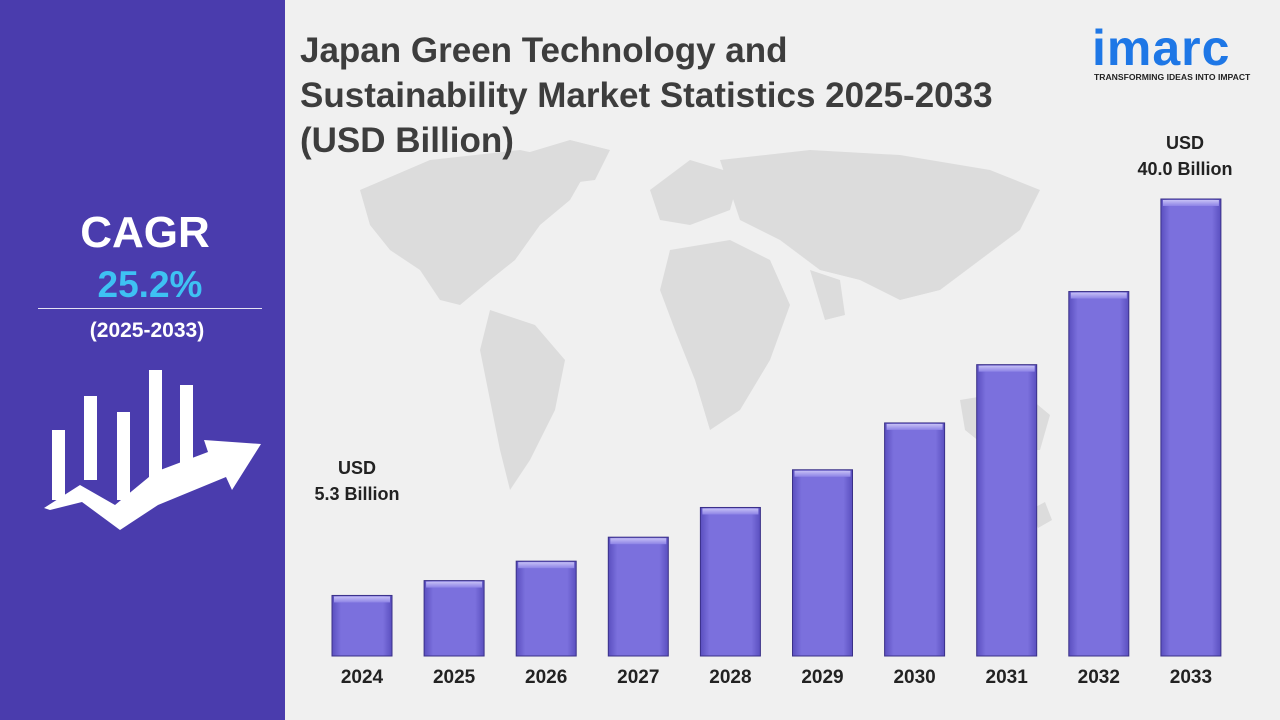 The image size is (1280, 720). Describe the element at coordinates (1161, 48) in the screenshot. I see `logo-wordmark: imarc` at that location.